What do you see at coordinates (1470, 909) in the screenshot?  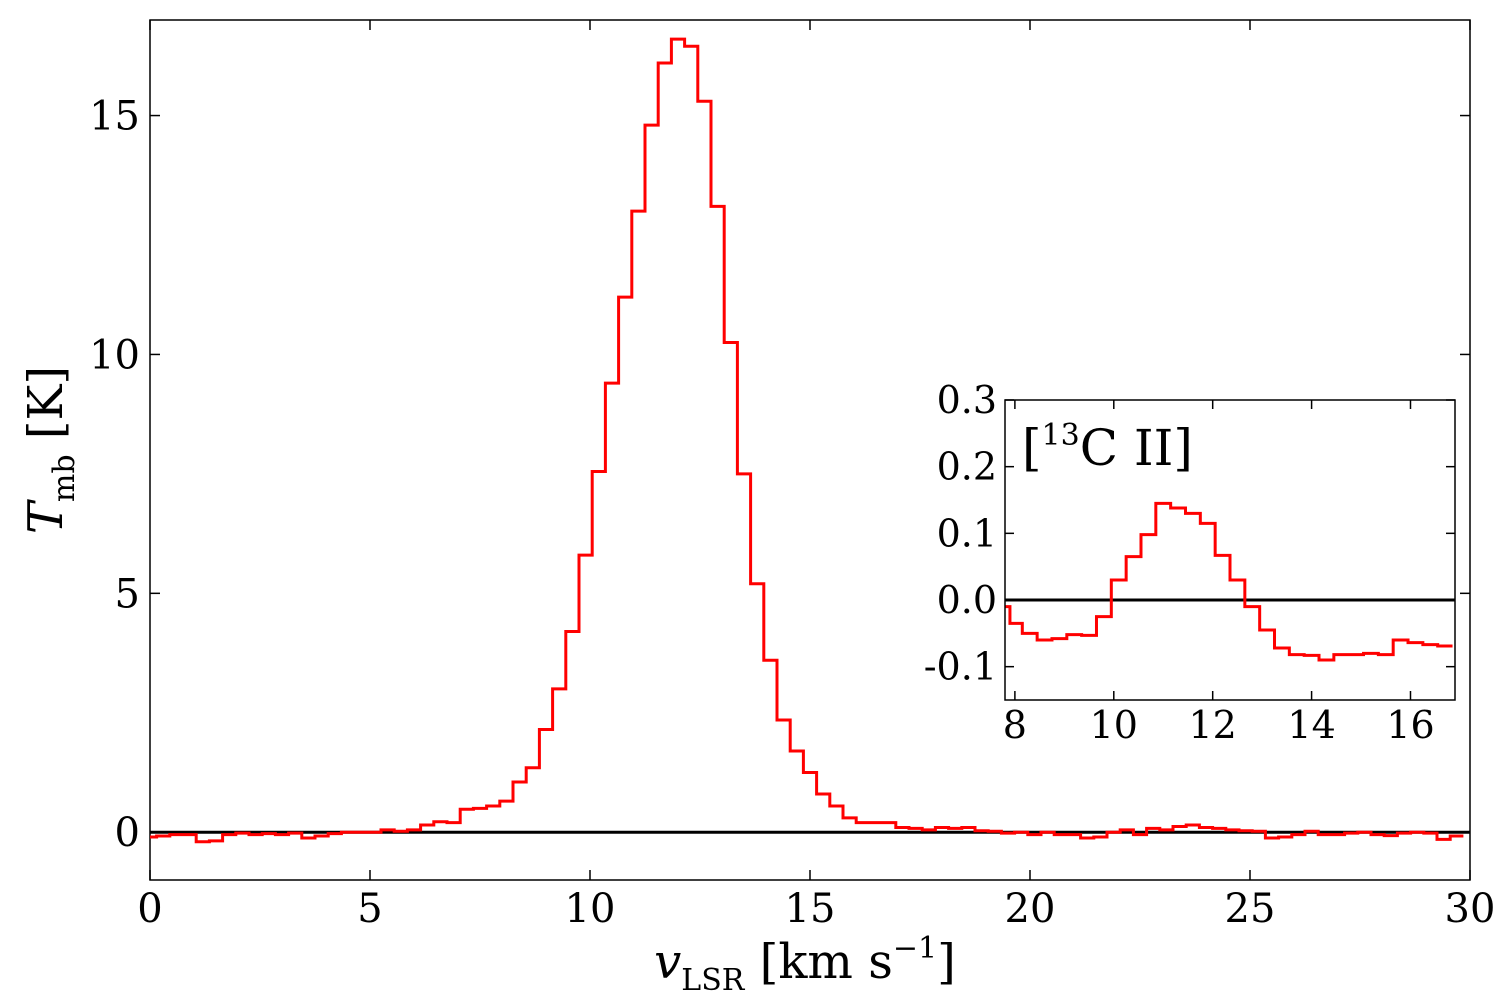 I see `x-tick-label: 30` at bounding box center [1470, 909].